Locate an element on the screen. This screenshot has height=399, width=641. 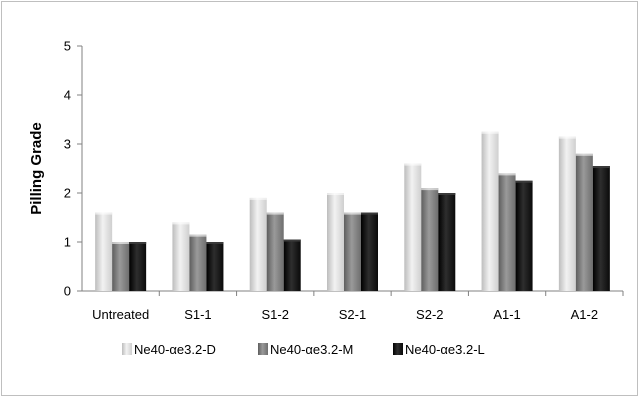
y-tick-label: 5 is located at coordinates (67, 46).